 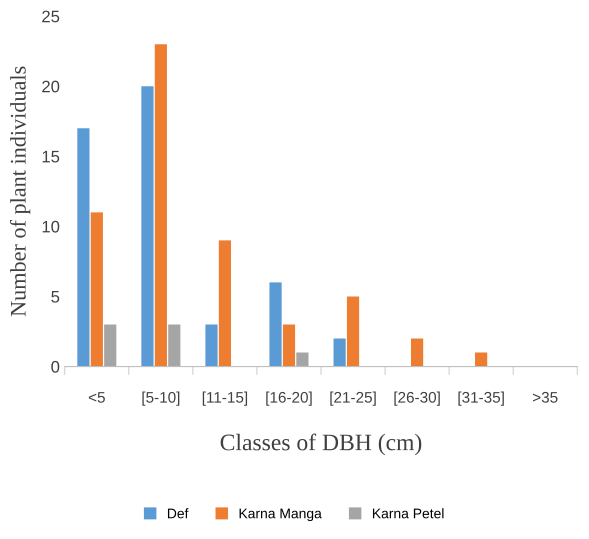 What do you see at coordinates (481, 399) in the screenshot?
I see `x-tick-label: [31-35]` at bounding box center [481, 399].